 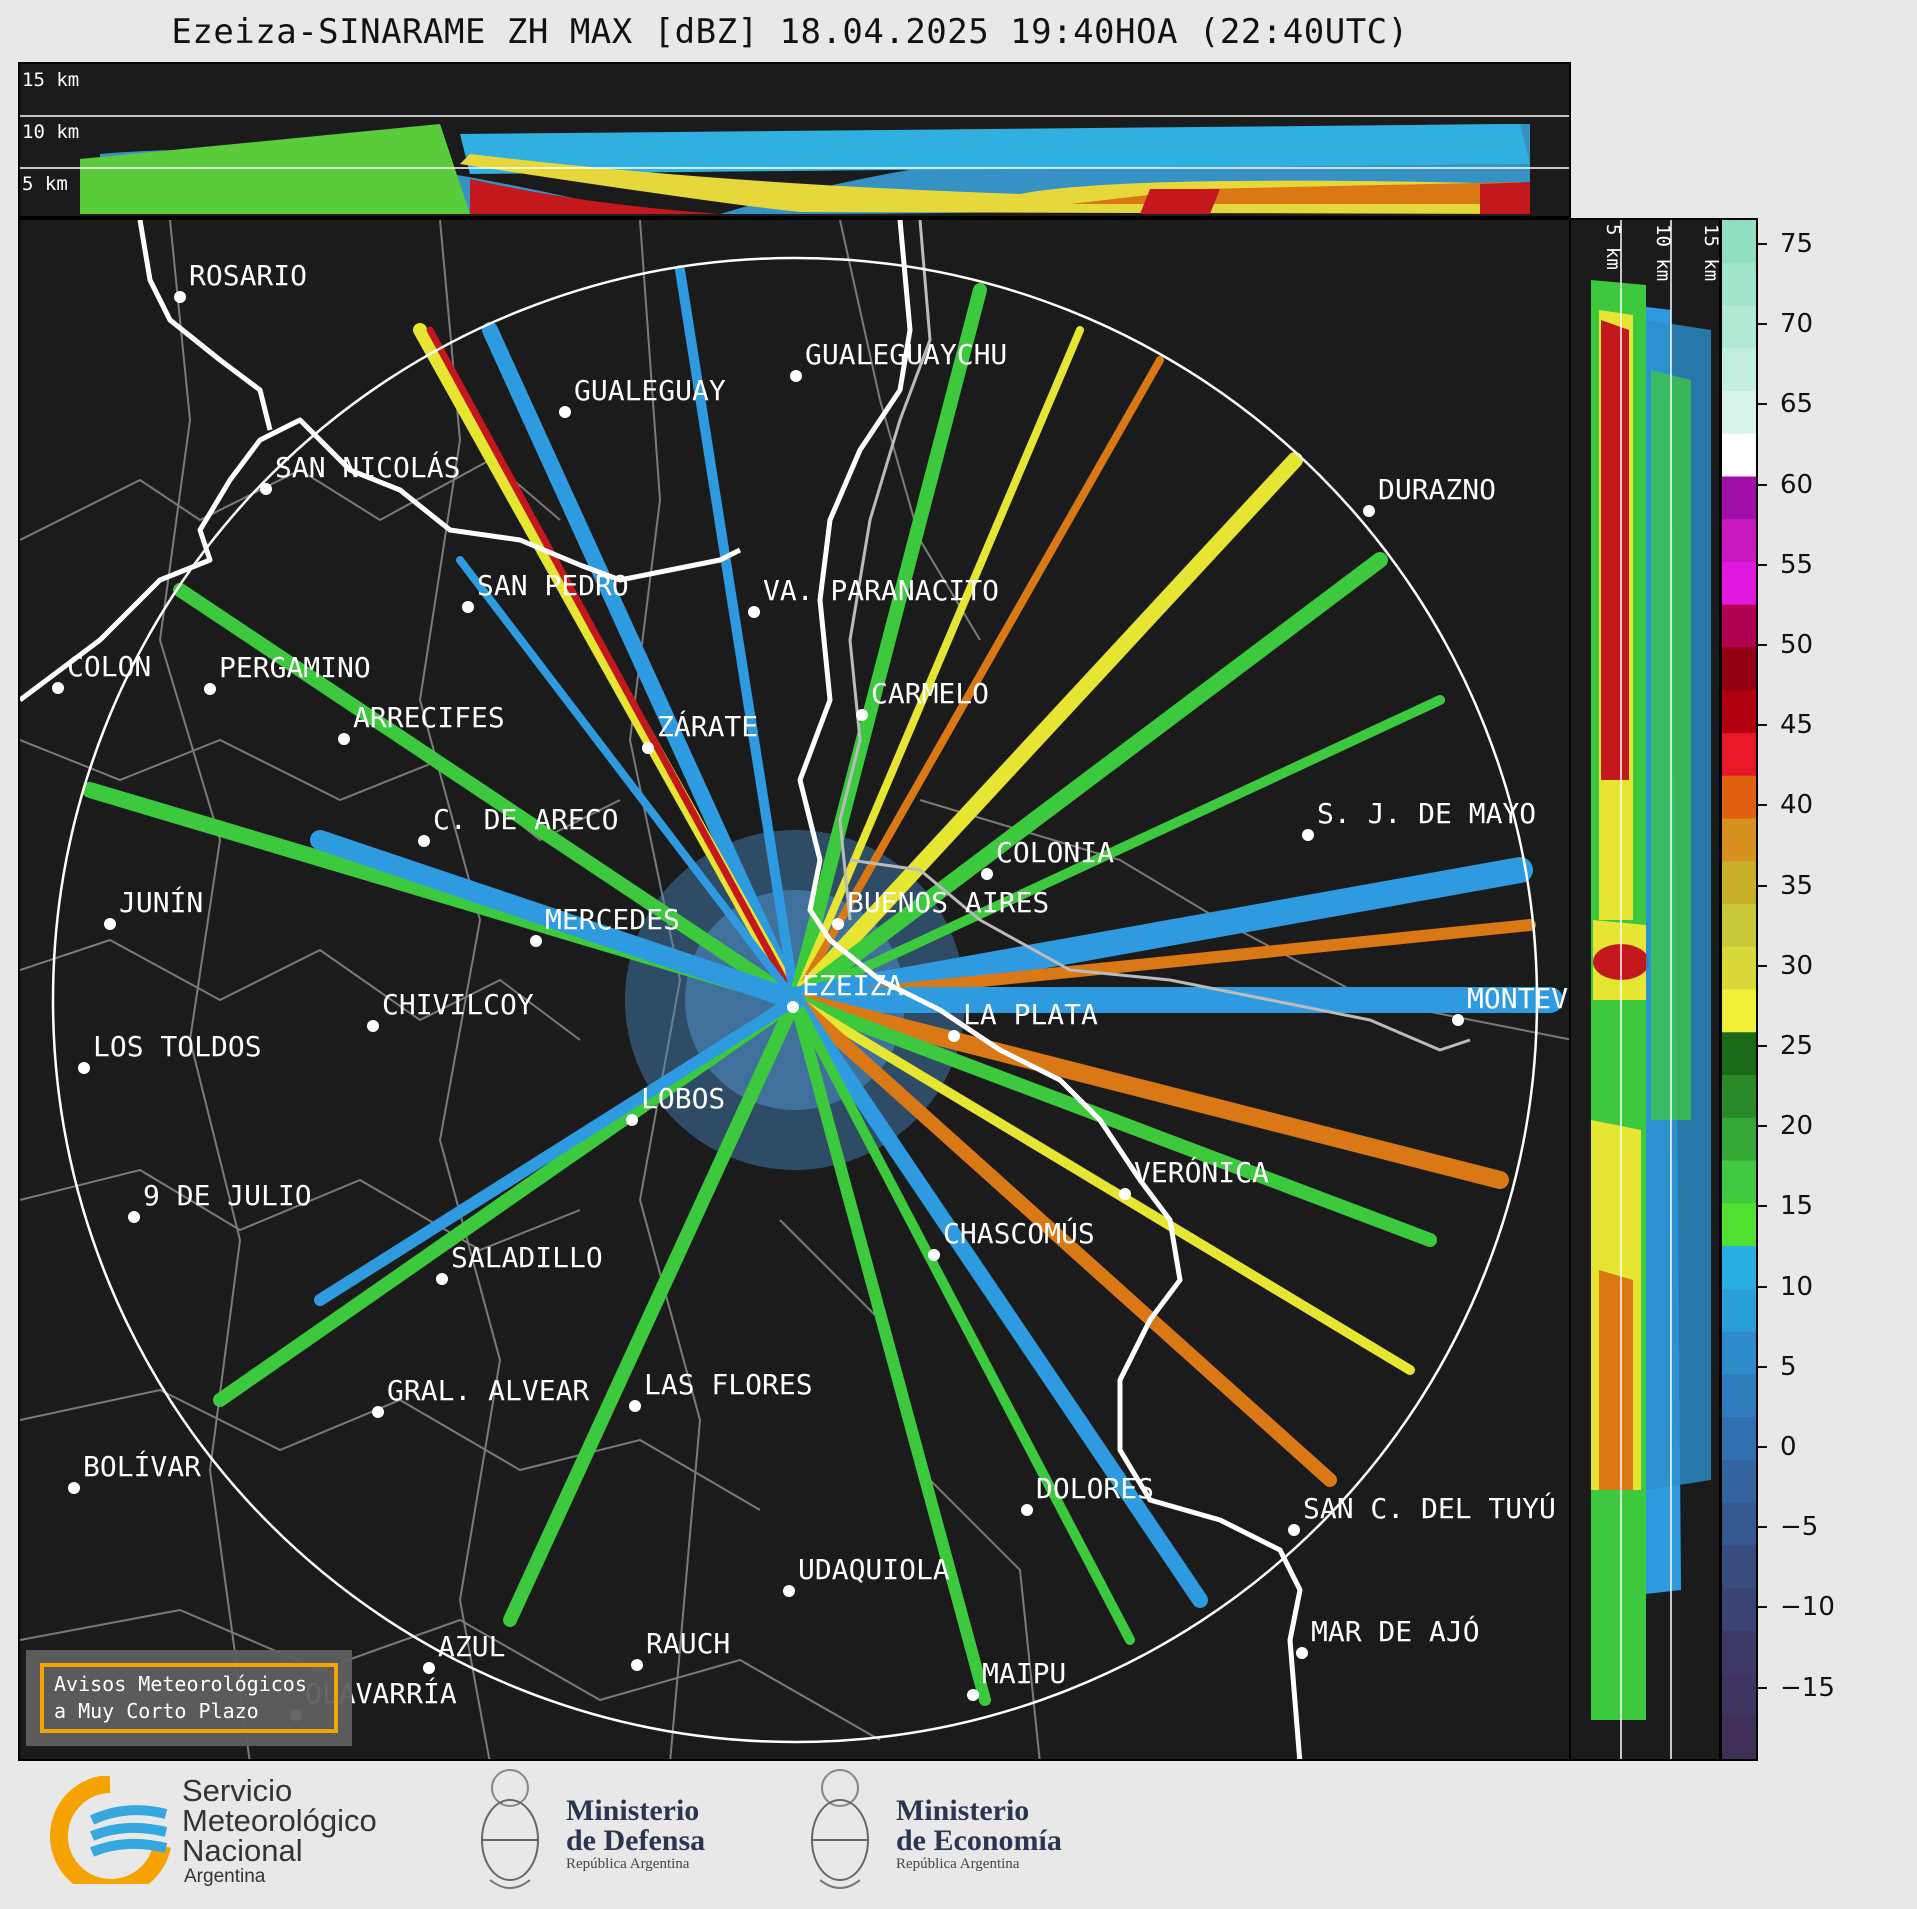 I want to click on dbz-colorbar, so click(x=1739, y=989).